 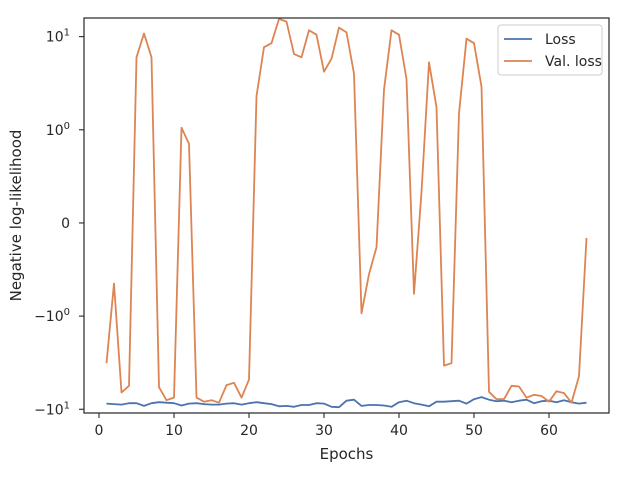 What do you see at coordinates (324, 431) in the screenshot?
I see `x-tick-label: 30` at bounding box center [324, 431].